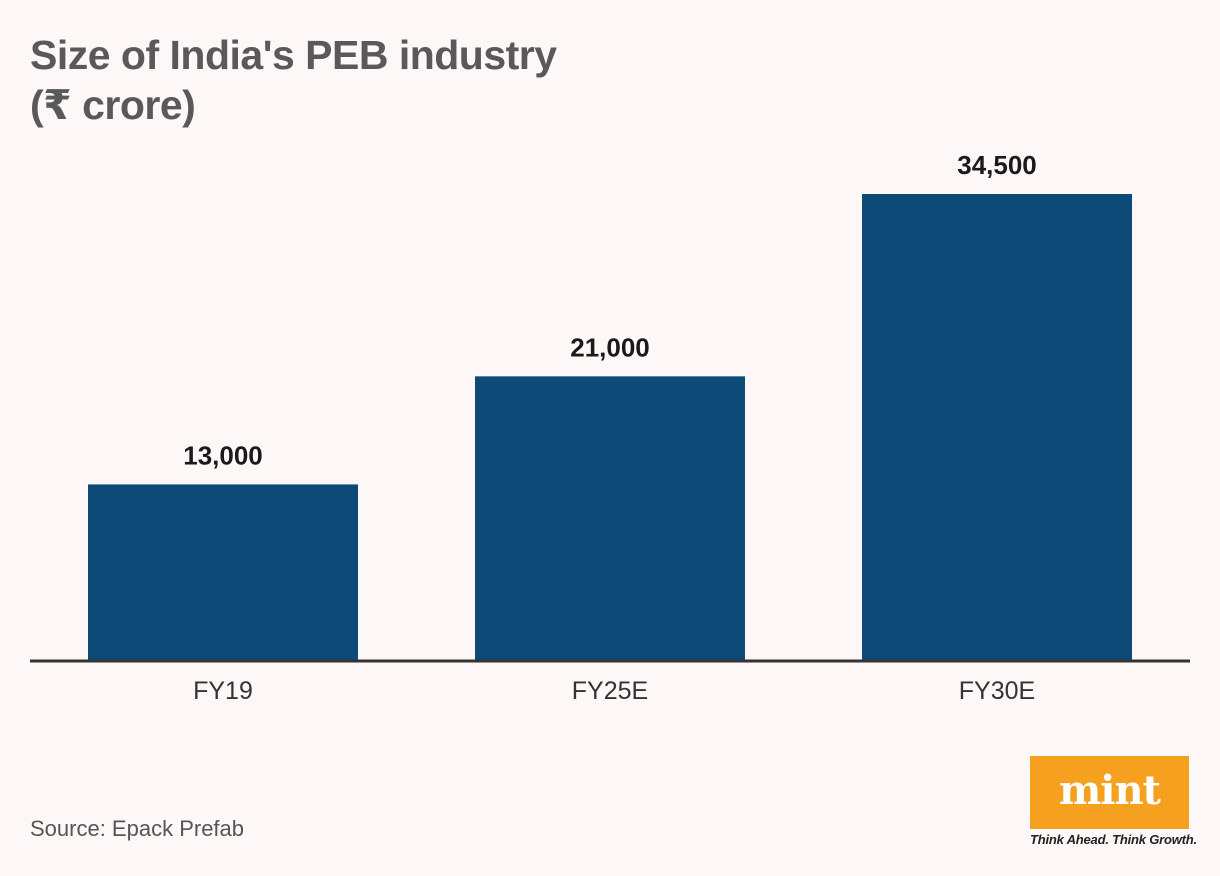 The image size is (1220, 876). What do you see at coordinates (997, 427) in the screenshot?
I see `bar-fy30e` at bounding box center [997, 427].